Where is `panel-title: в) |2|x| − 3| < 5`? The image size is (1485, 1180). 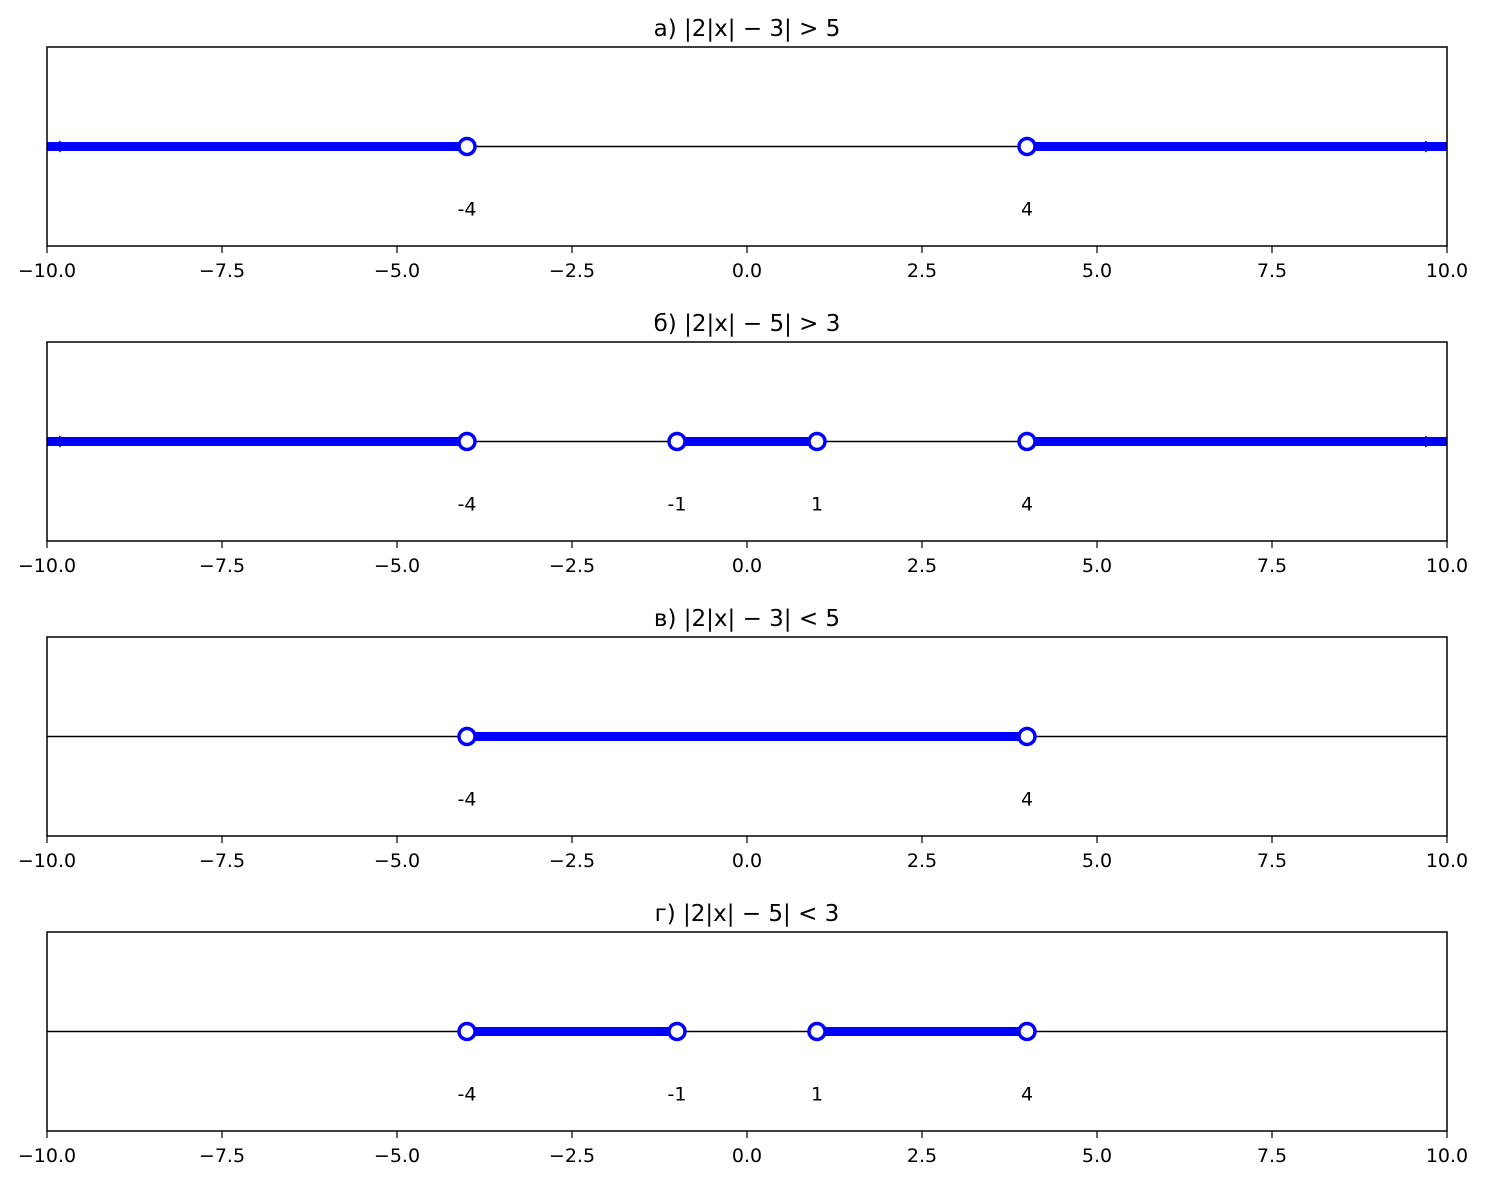 panel-title: в) |2|x| − 3| < 5 is located at coordinates (747, 619).